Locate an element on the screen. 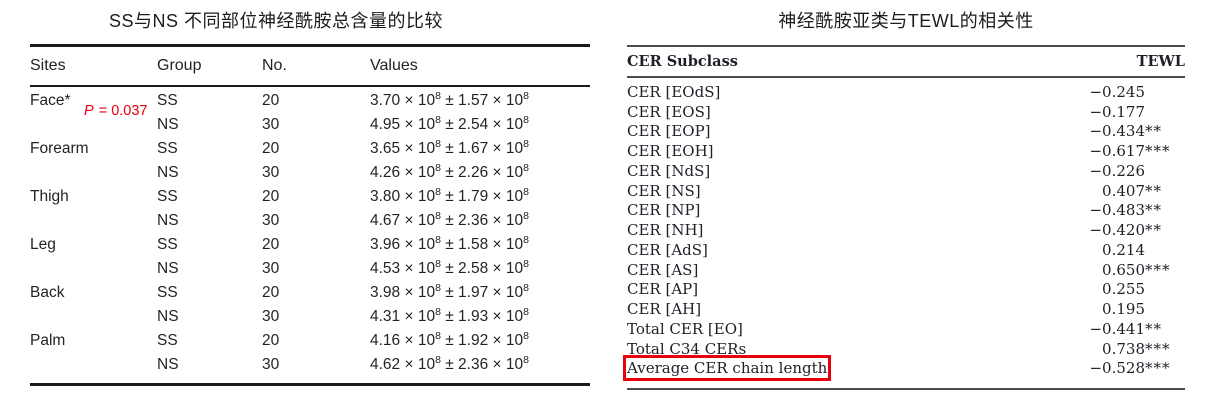 The height and width of the screenshot is (409, 1206). tewl-value-cell: 0.650 *** is located at coordinates (1137, 270).